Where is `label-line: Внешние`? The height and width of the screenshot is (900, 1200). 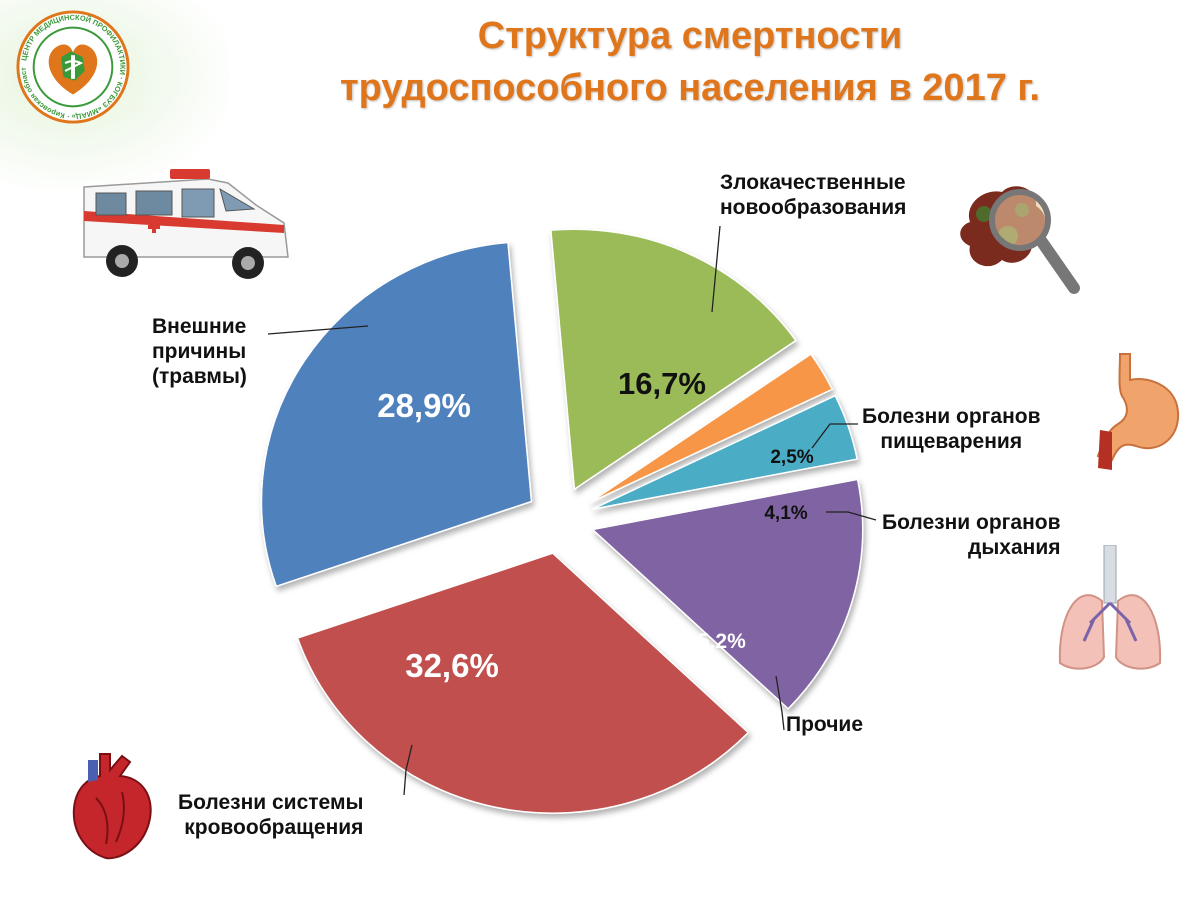
label-line: Внешние is located at coordinates (199, 326).